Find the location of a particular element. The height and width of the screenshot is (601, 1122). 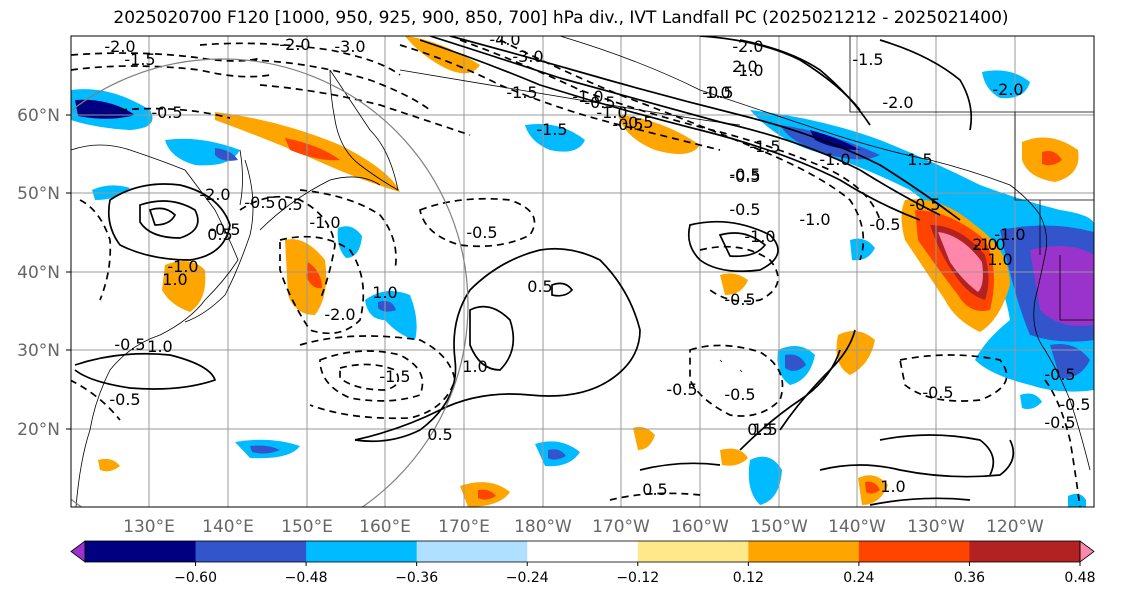

lon-tick-label: 130°E is located at coordinates (149, 527).